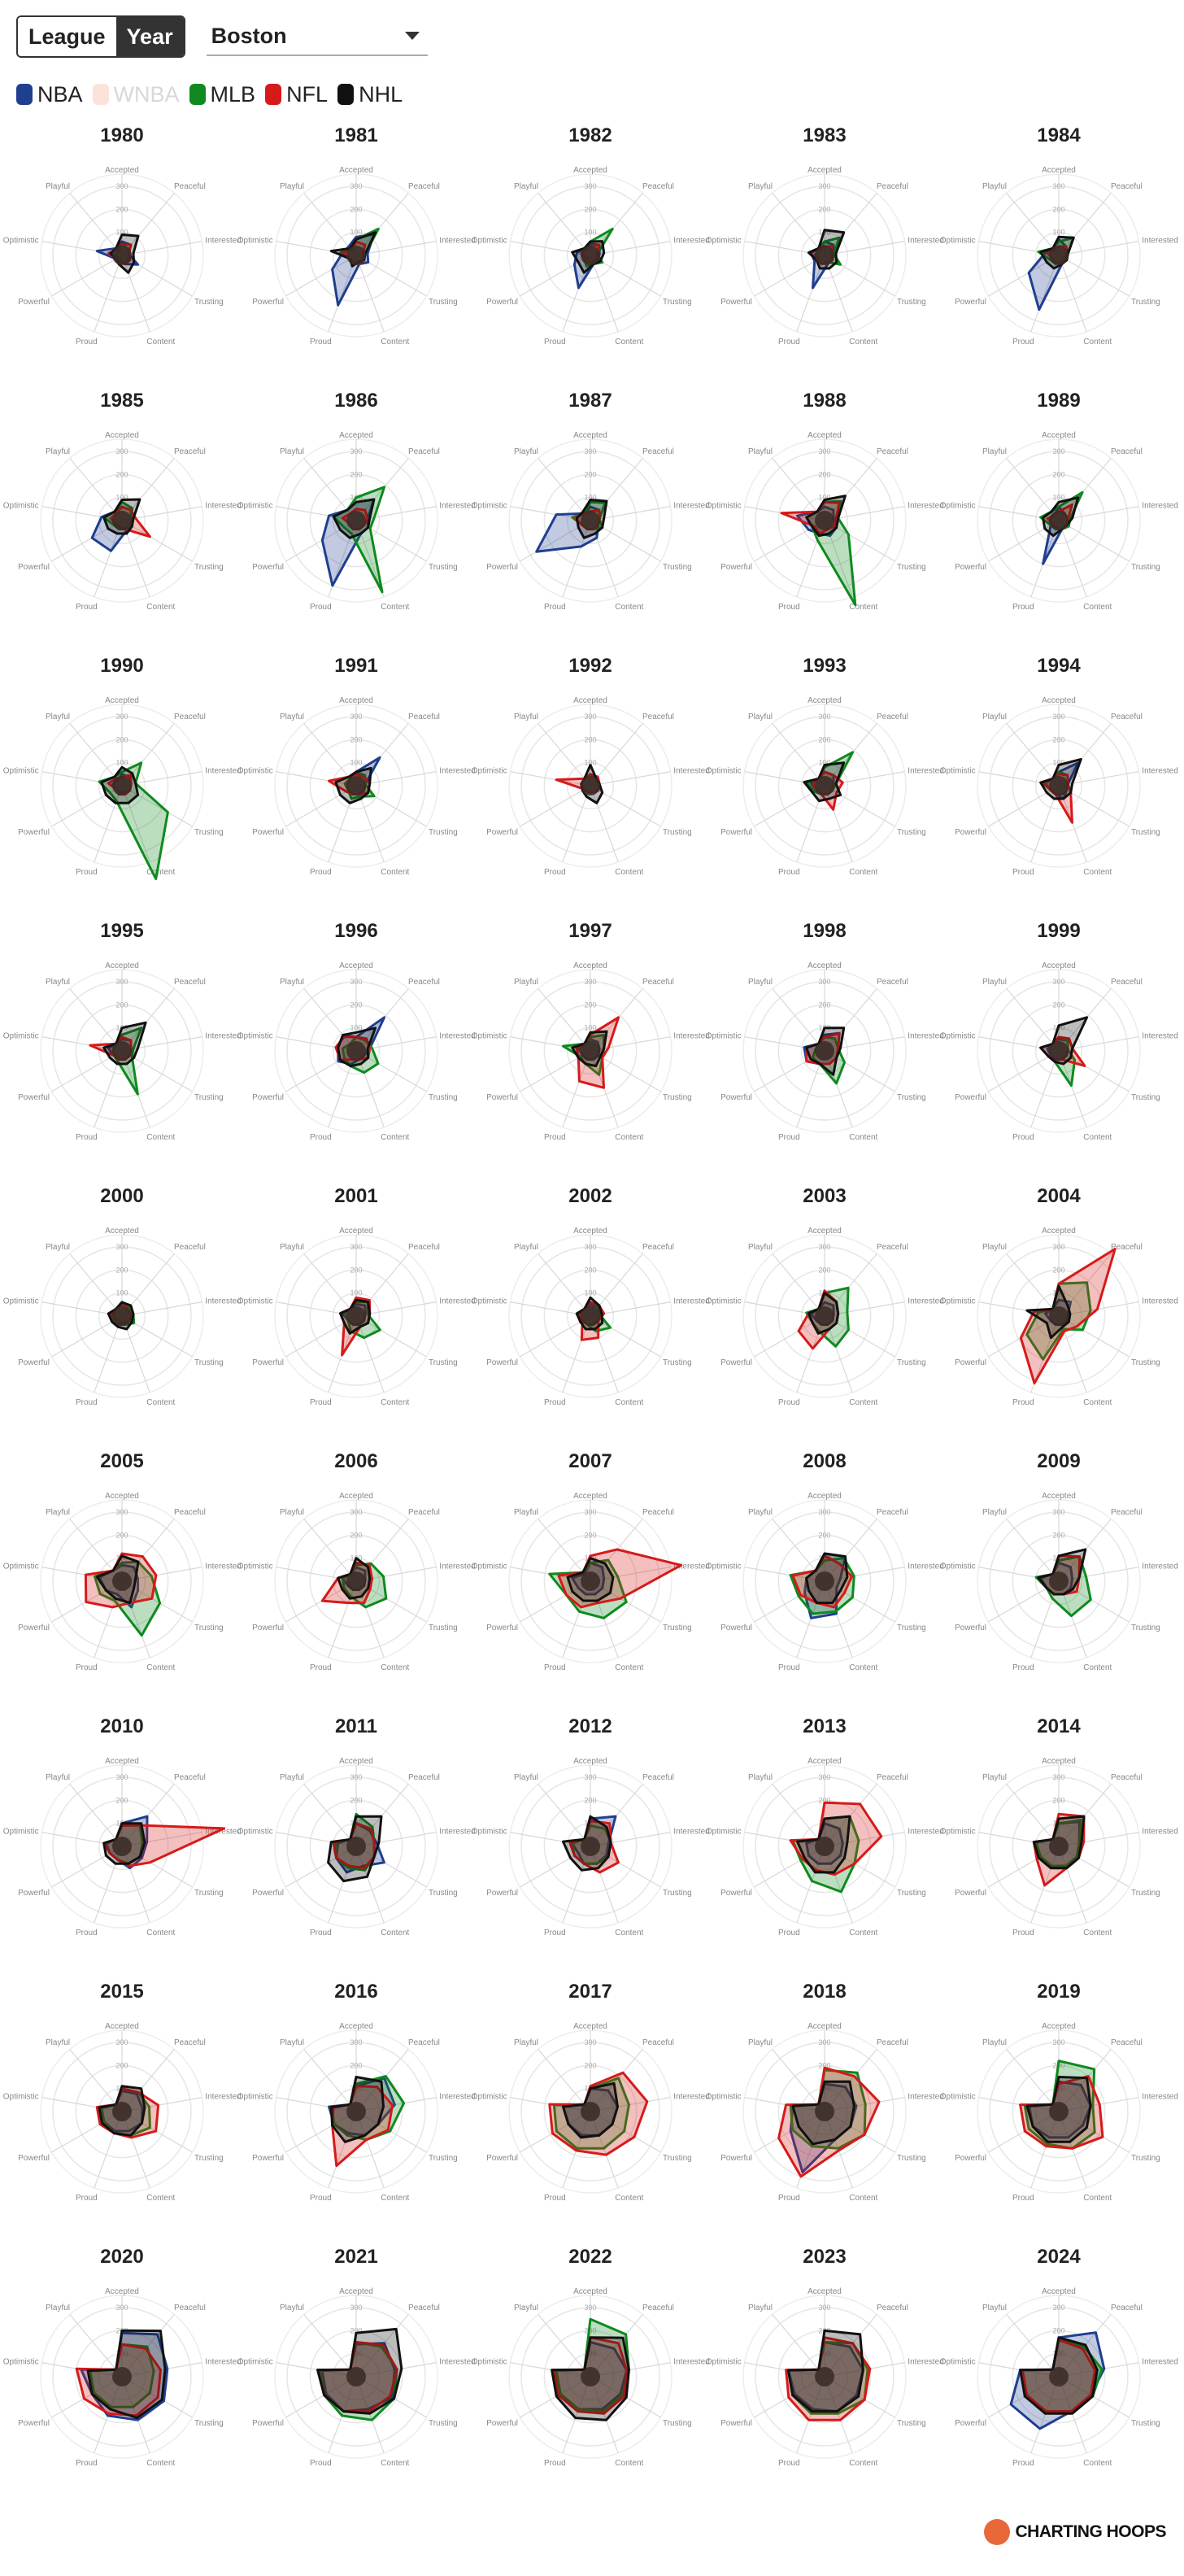 The width and height of the screenshot is (1184, 2576). I want to click on legend-item-mlb: MLB, so click(222, 94).